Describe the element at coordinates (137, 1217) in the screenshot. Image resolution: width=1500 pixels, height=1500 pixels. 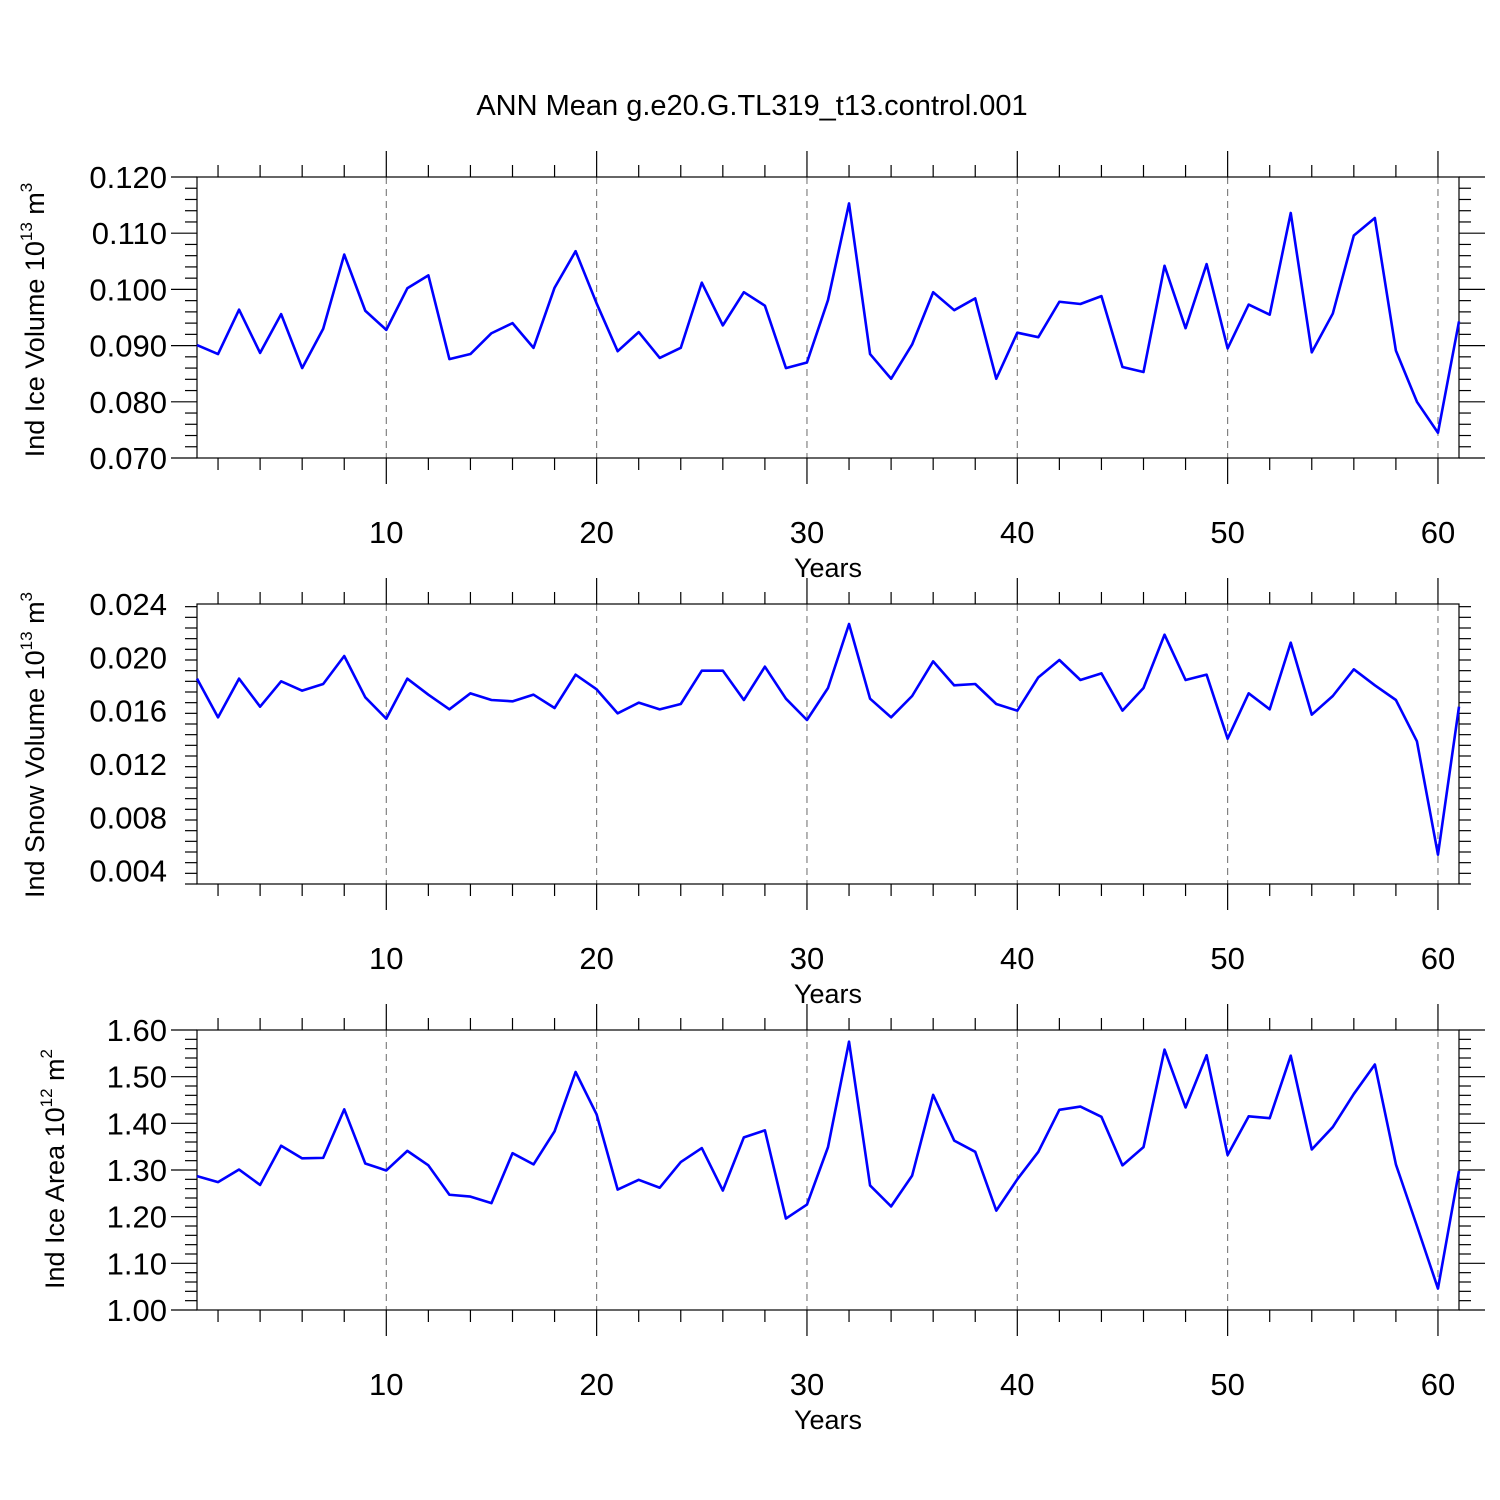
I see `y-tick-label: 1.20` at that location.